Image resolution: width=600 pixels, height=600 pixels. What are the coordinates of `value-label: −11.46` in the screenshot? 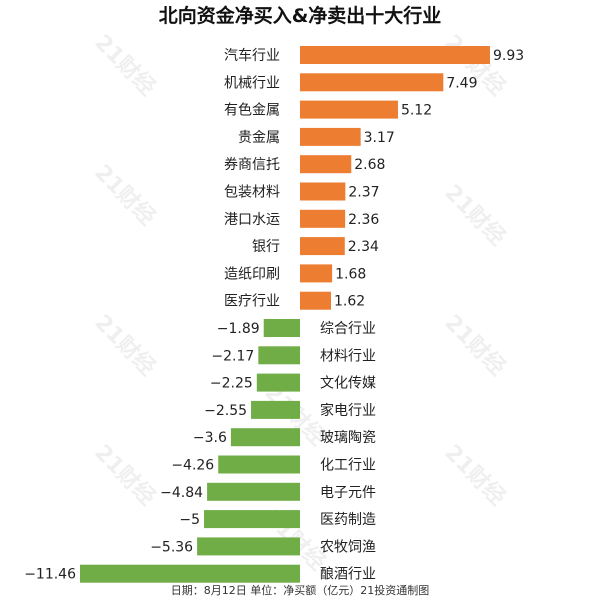 It's located at (50, 575).